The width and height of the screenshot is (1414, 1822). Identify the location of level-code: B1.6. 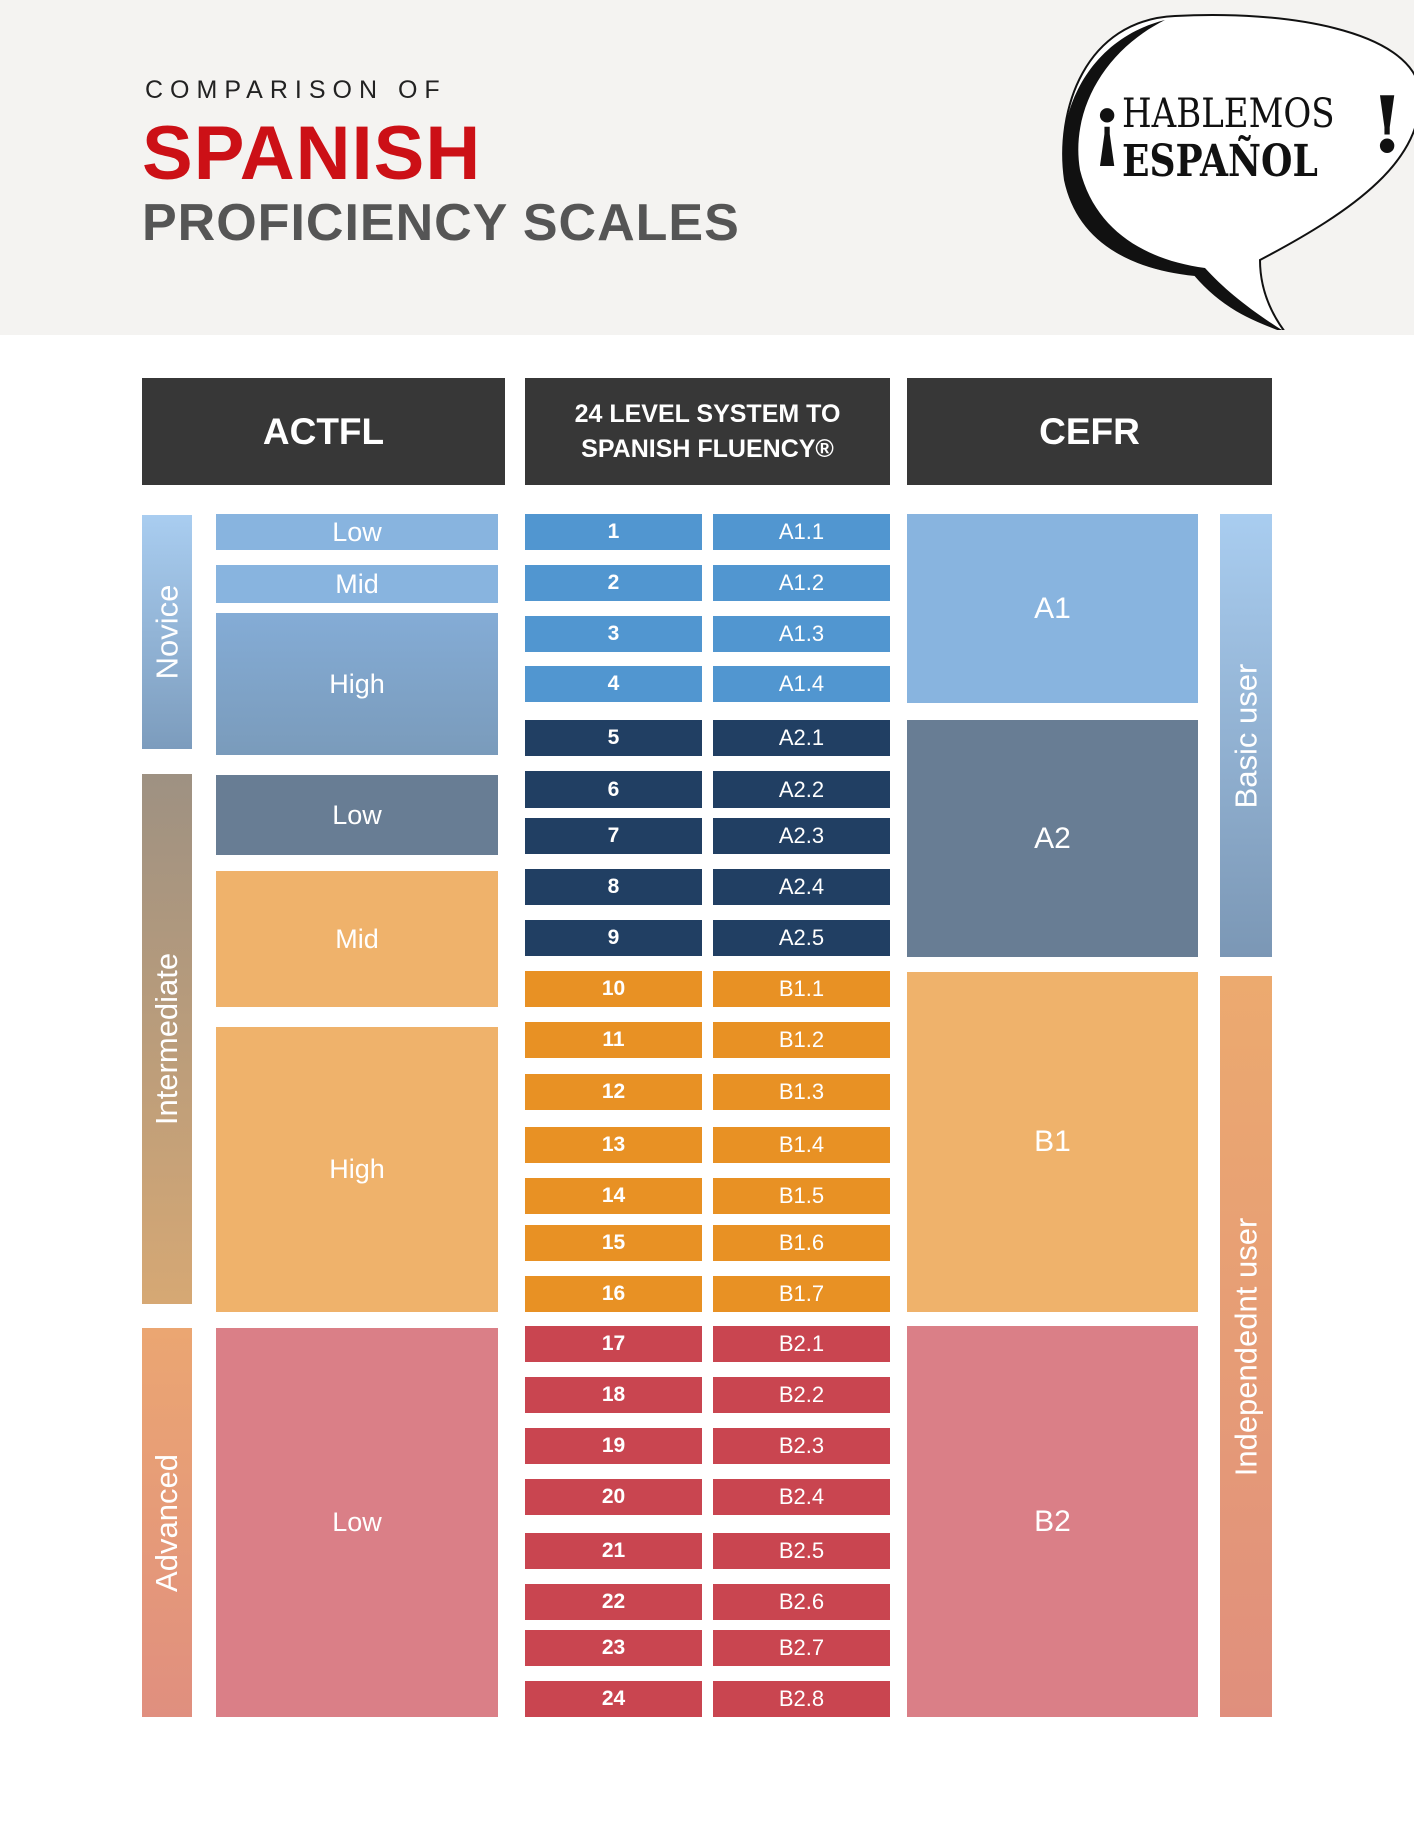
(801, 1243).